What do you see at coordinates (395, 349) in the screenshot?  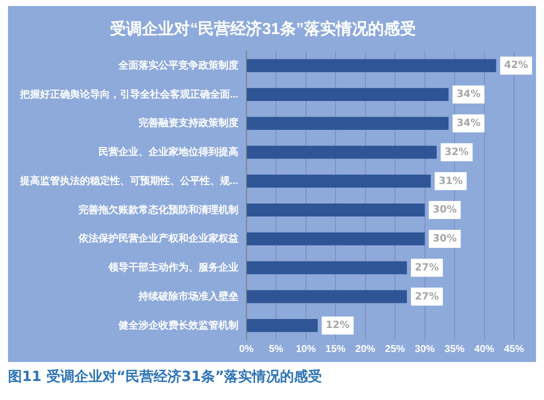 I see `x-tick-label: 25%` at bounding box center [395, 349].